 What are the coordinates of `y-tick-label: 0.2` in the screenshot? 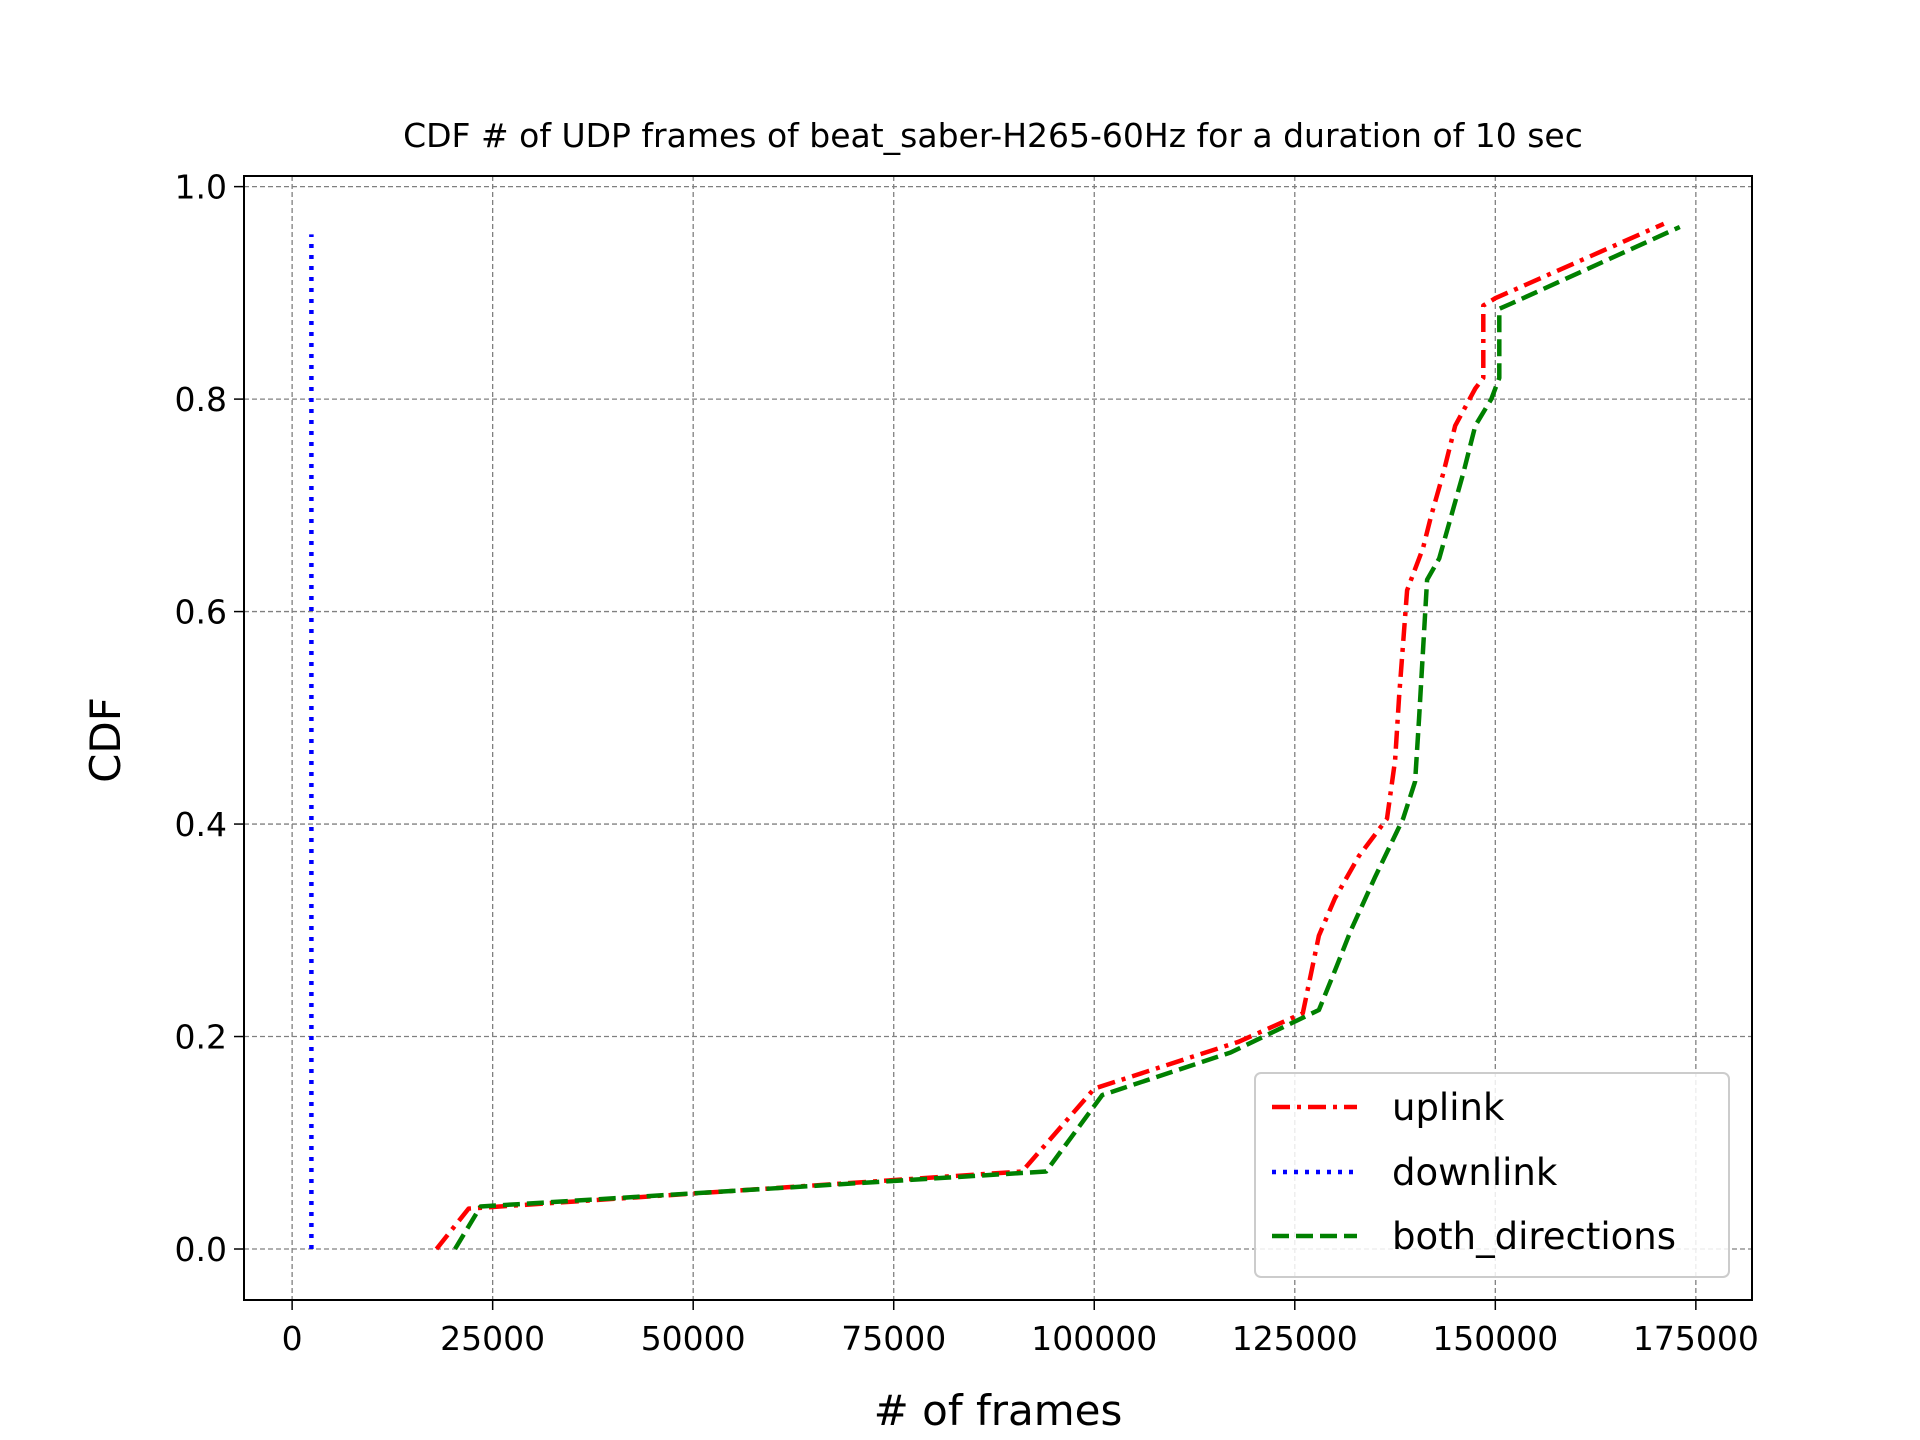 It's located at (201, 1037).